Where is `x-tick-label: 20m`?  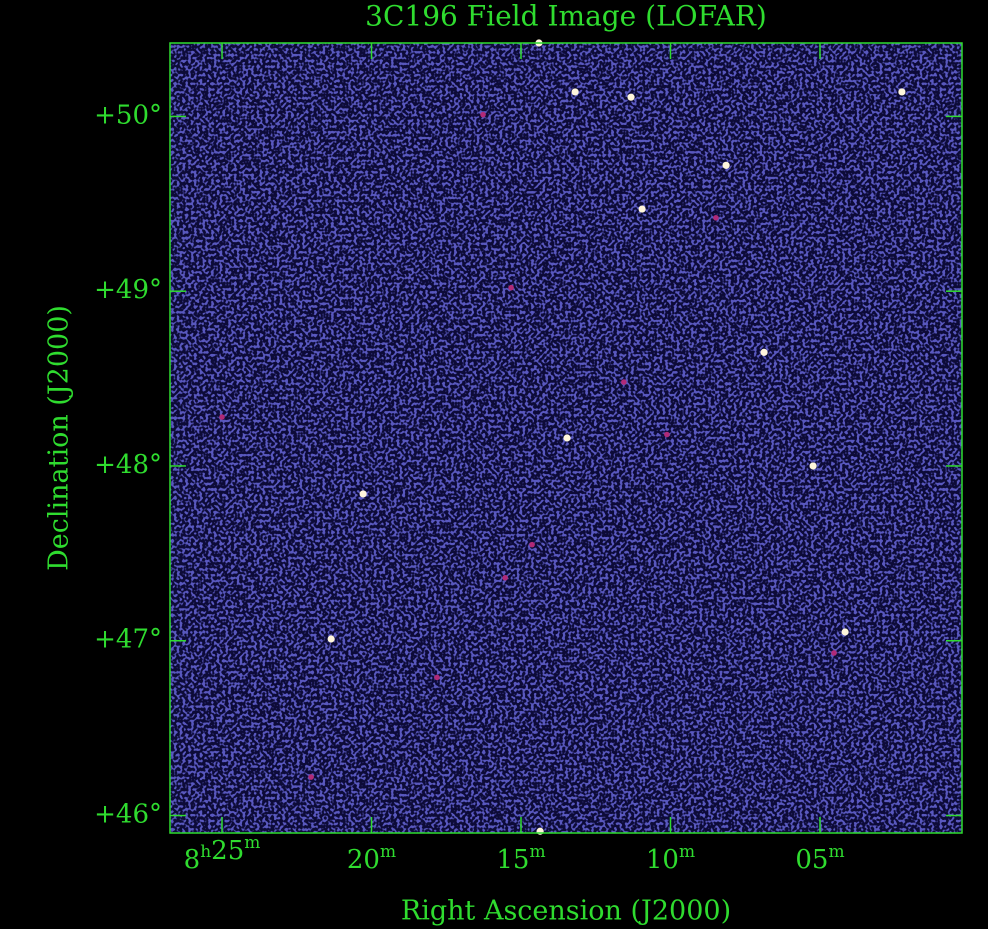 x-tick-label: 20m is located at coordinates (371, 859).